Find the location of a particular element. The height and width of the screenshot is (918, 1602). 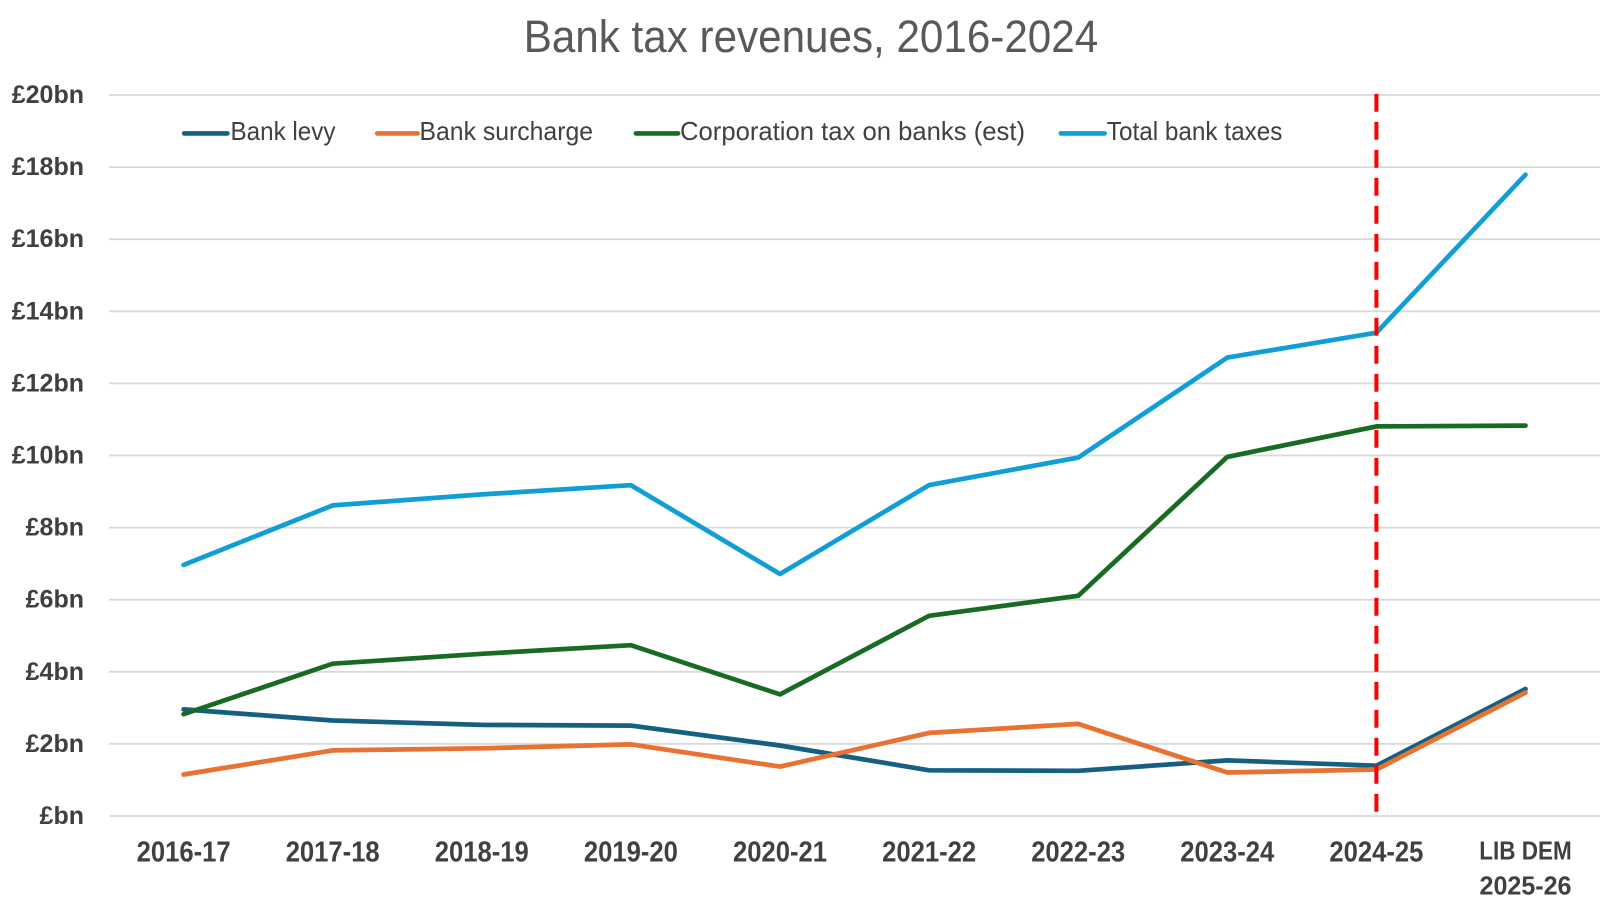

svg-text: £bn is located at coordinates (62, 816).